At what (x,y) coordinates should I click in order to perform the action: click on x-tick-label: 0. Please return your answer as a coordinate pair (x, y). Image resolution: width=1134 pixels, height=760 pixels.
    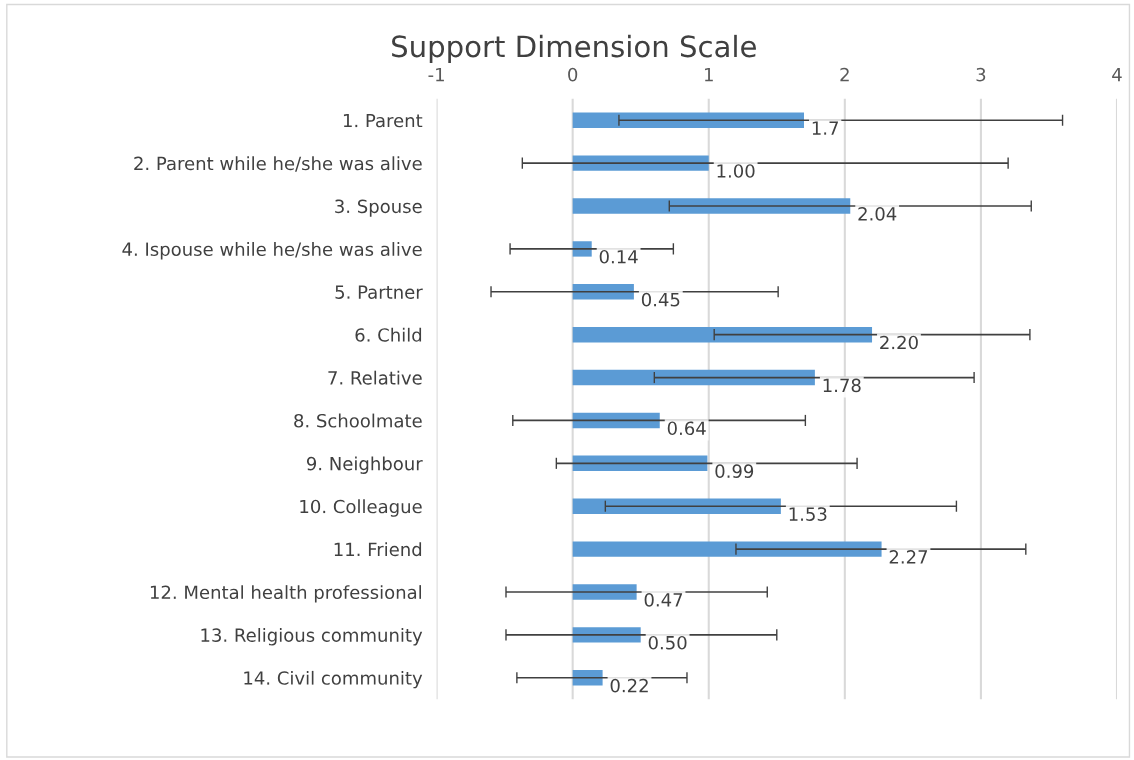
    Looking at the image, I should click on (573, 74).